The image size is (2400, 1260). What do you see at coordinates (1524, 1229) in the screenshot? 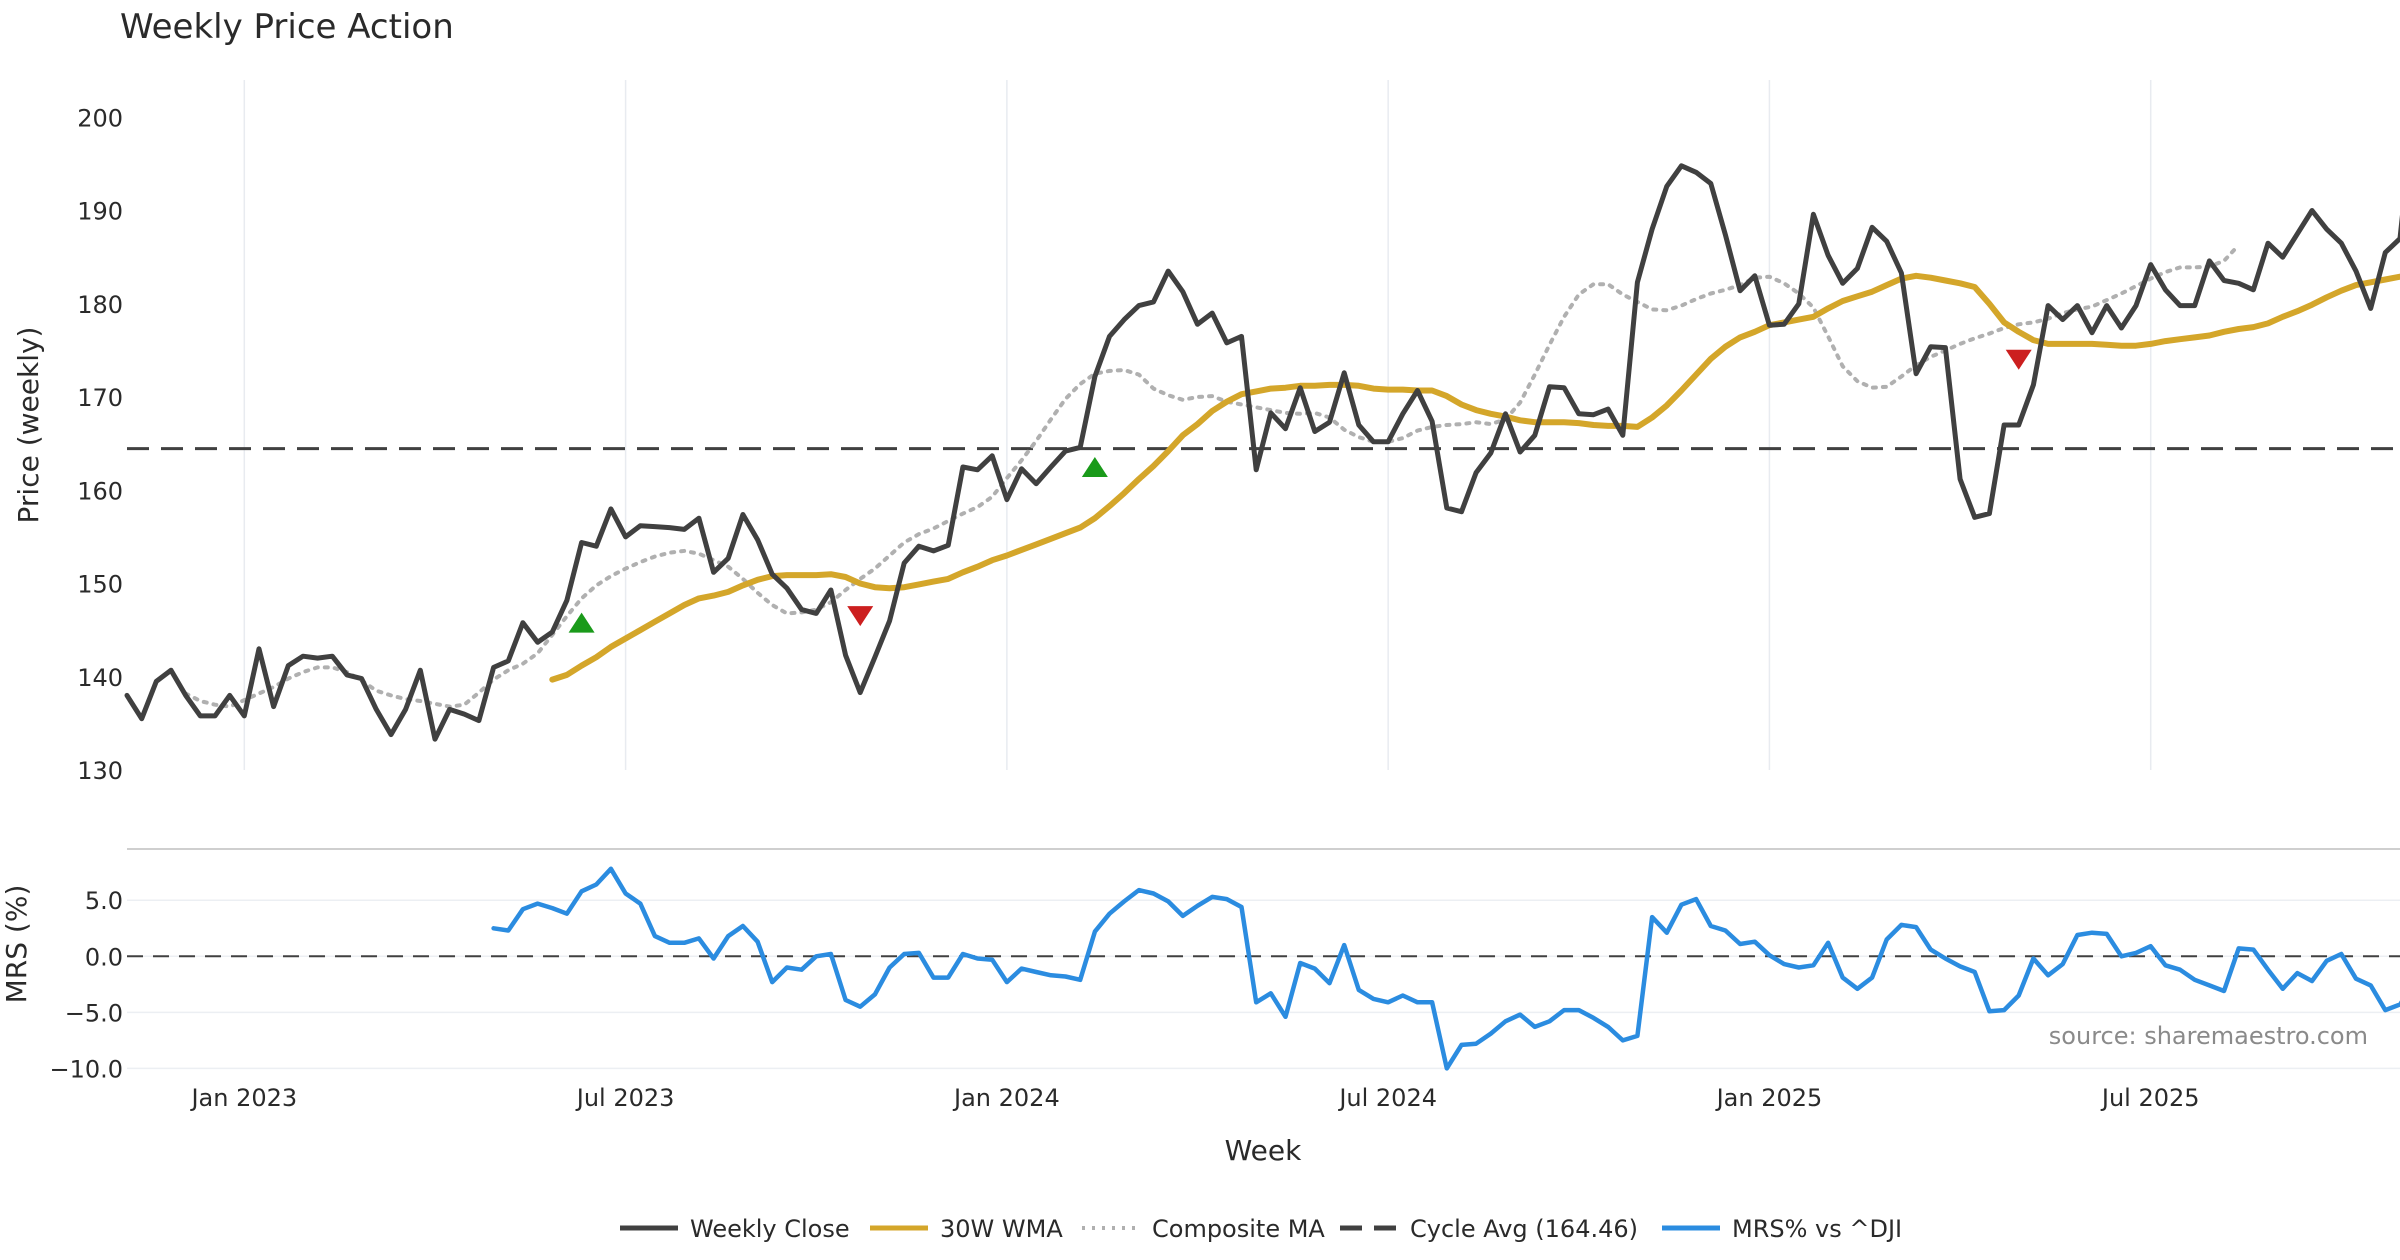
I see `legend-label: Cycle Avg (164.46)` at bounding box center [1524, 1229].